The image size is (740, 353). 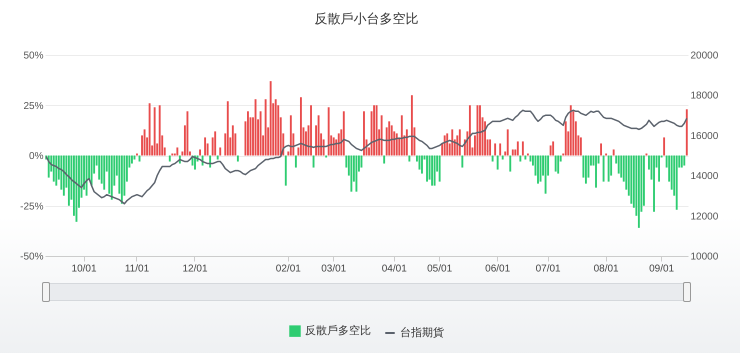 I want to click on x-tick-label: 08/01, so click(x=607, y=269).